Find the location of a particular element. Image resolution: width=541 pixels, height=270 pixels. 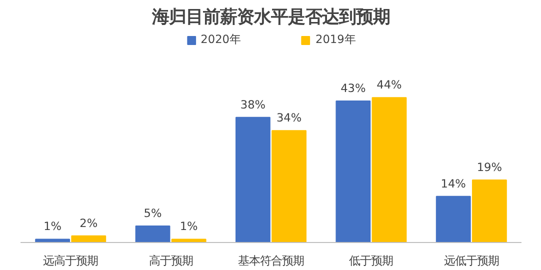

legend-label: 2019年 is located at coordinates (336, 39).